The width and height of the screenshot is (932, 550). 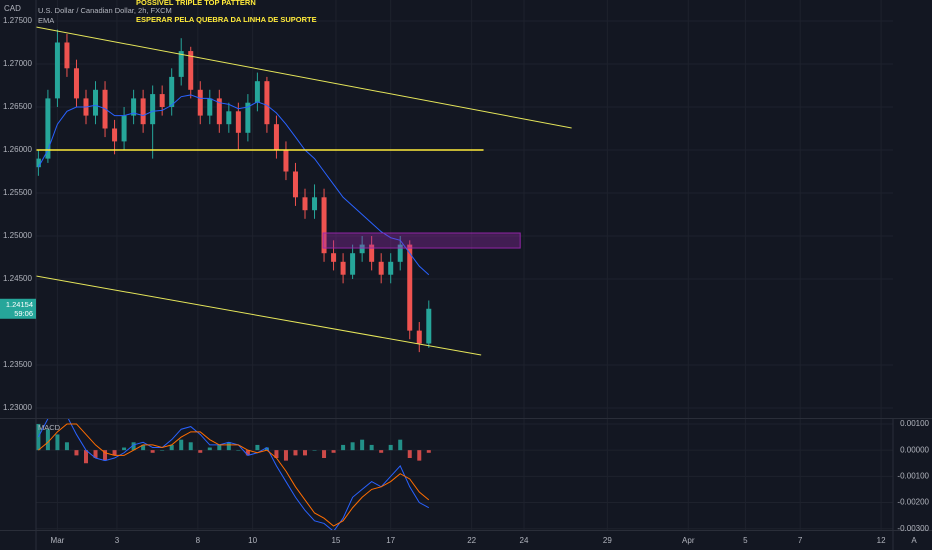 What do you see at coordinates (252, 540) in the screenshot?
I see `x-tick-label: 10` at bounding box center [252, 540].